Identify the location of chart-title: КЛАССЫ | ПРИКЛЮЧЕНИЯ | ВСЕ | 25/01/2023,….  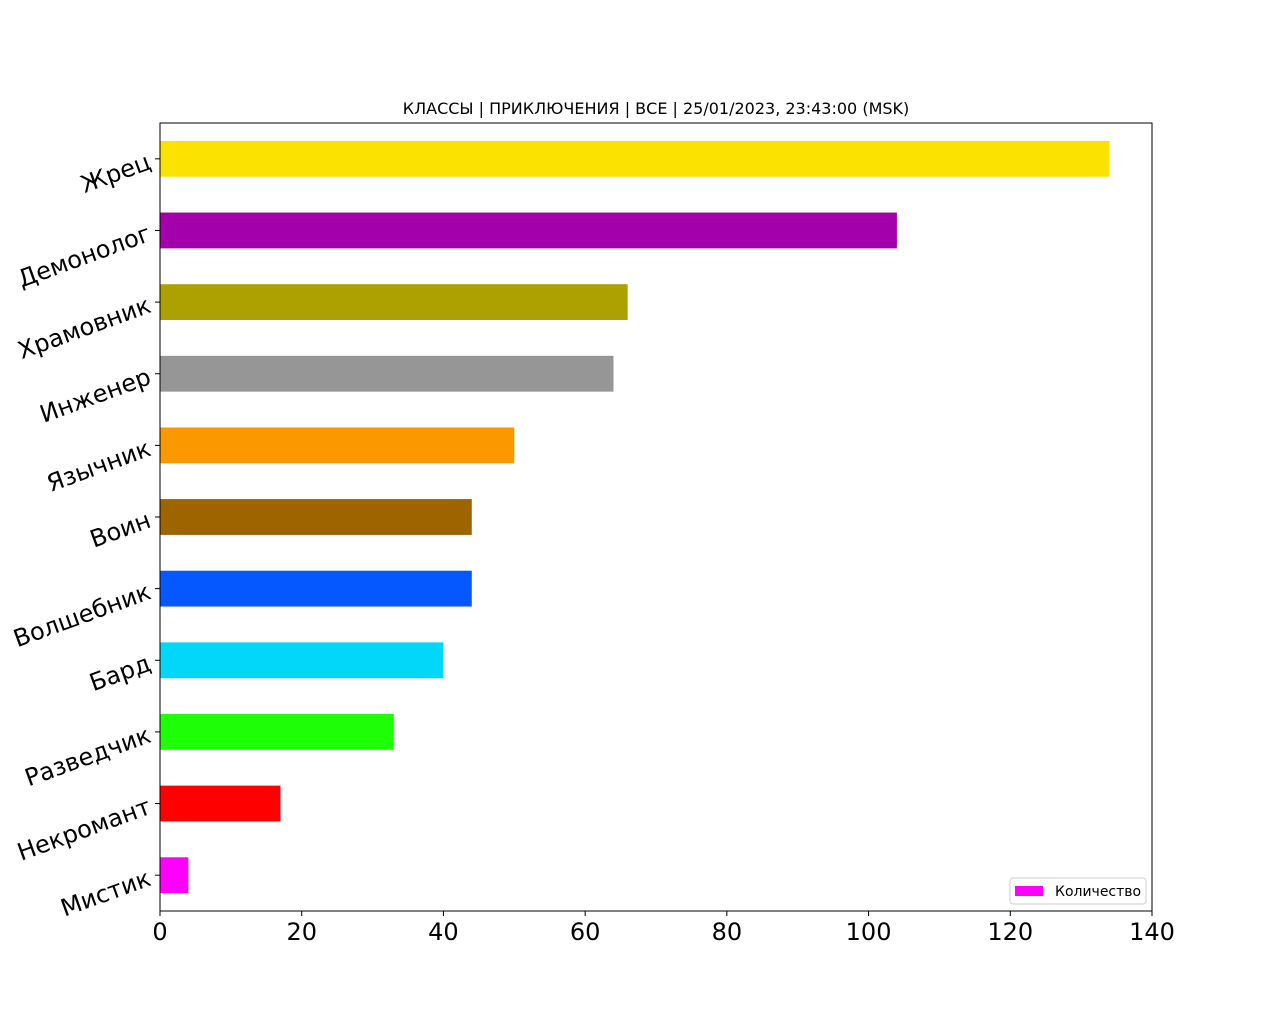
(656, 108).